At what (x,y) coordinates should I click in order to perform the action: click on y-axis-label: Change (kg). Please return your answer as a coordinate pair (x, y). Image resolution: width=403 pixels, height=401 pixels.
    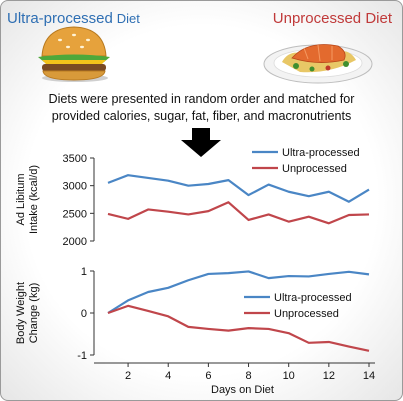
    Looking at the image, I should click on (34, 313).